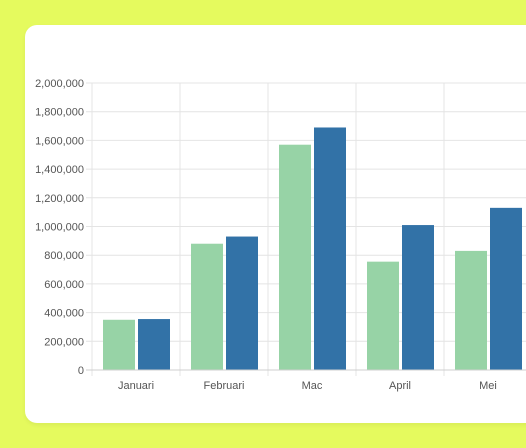  What do you see at coordinates (400, 386) in the screenshot?
I see `x-tick-label: April` at bounding box center [400, 386].